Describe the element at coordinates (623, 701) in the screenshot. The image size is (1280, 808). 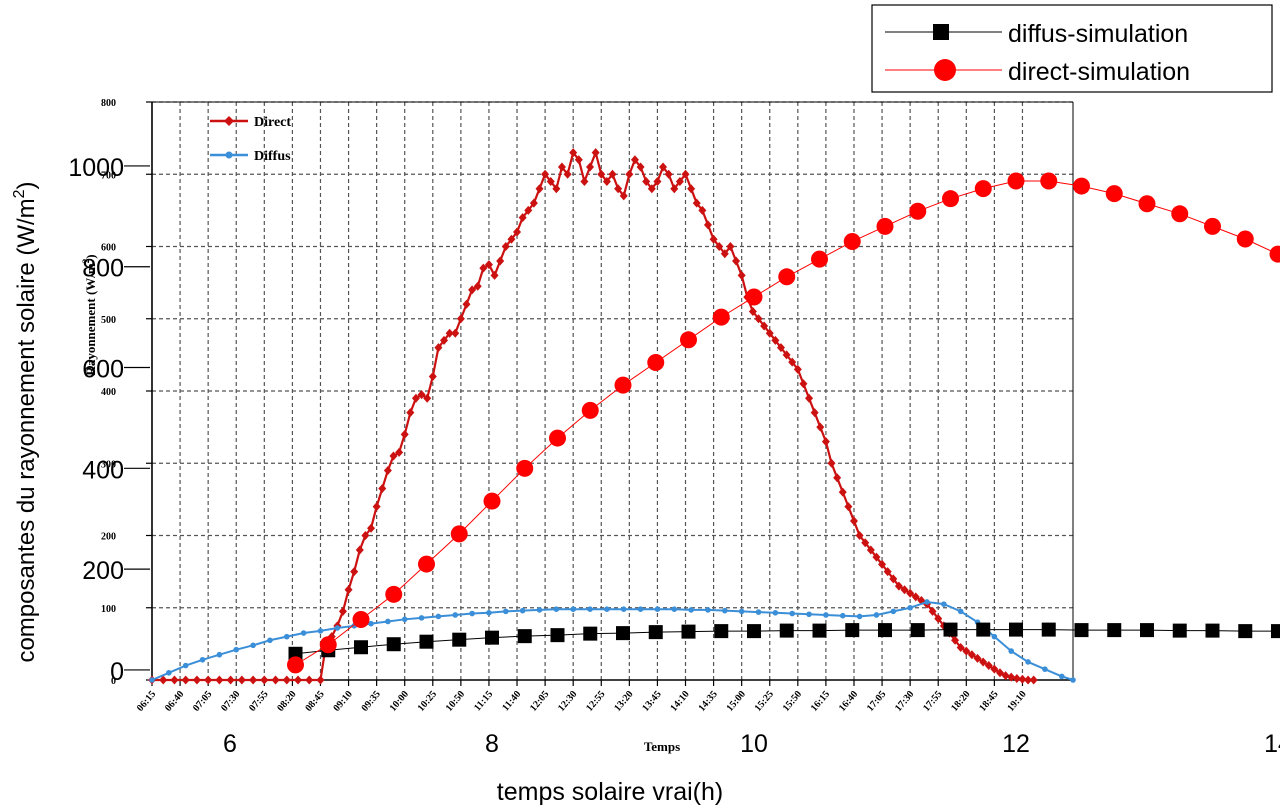
I see `inner-x-tick-label-17: 13:20` at that location.